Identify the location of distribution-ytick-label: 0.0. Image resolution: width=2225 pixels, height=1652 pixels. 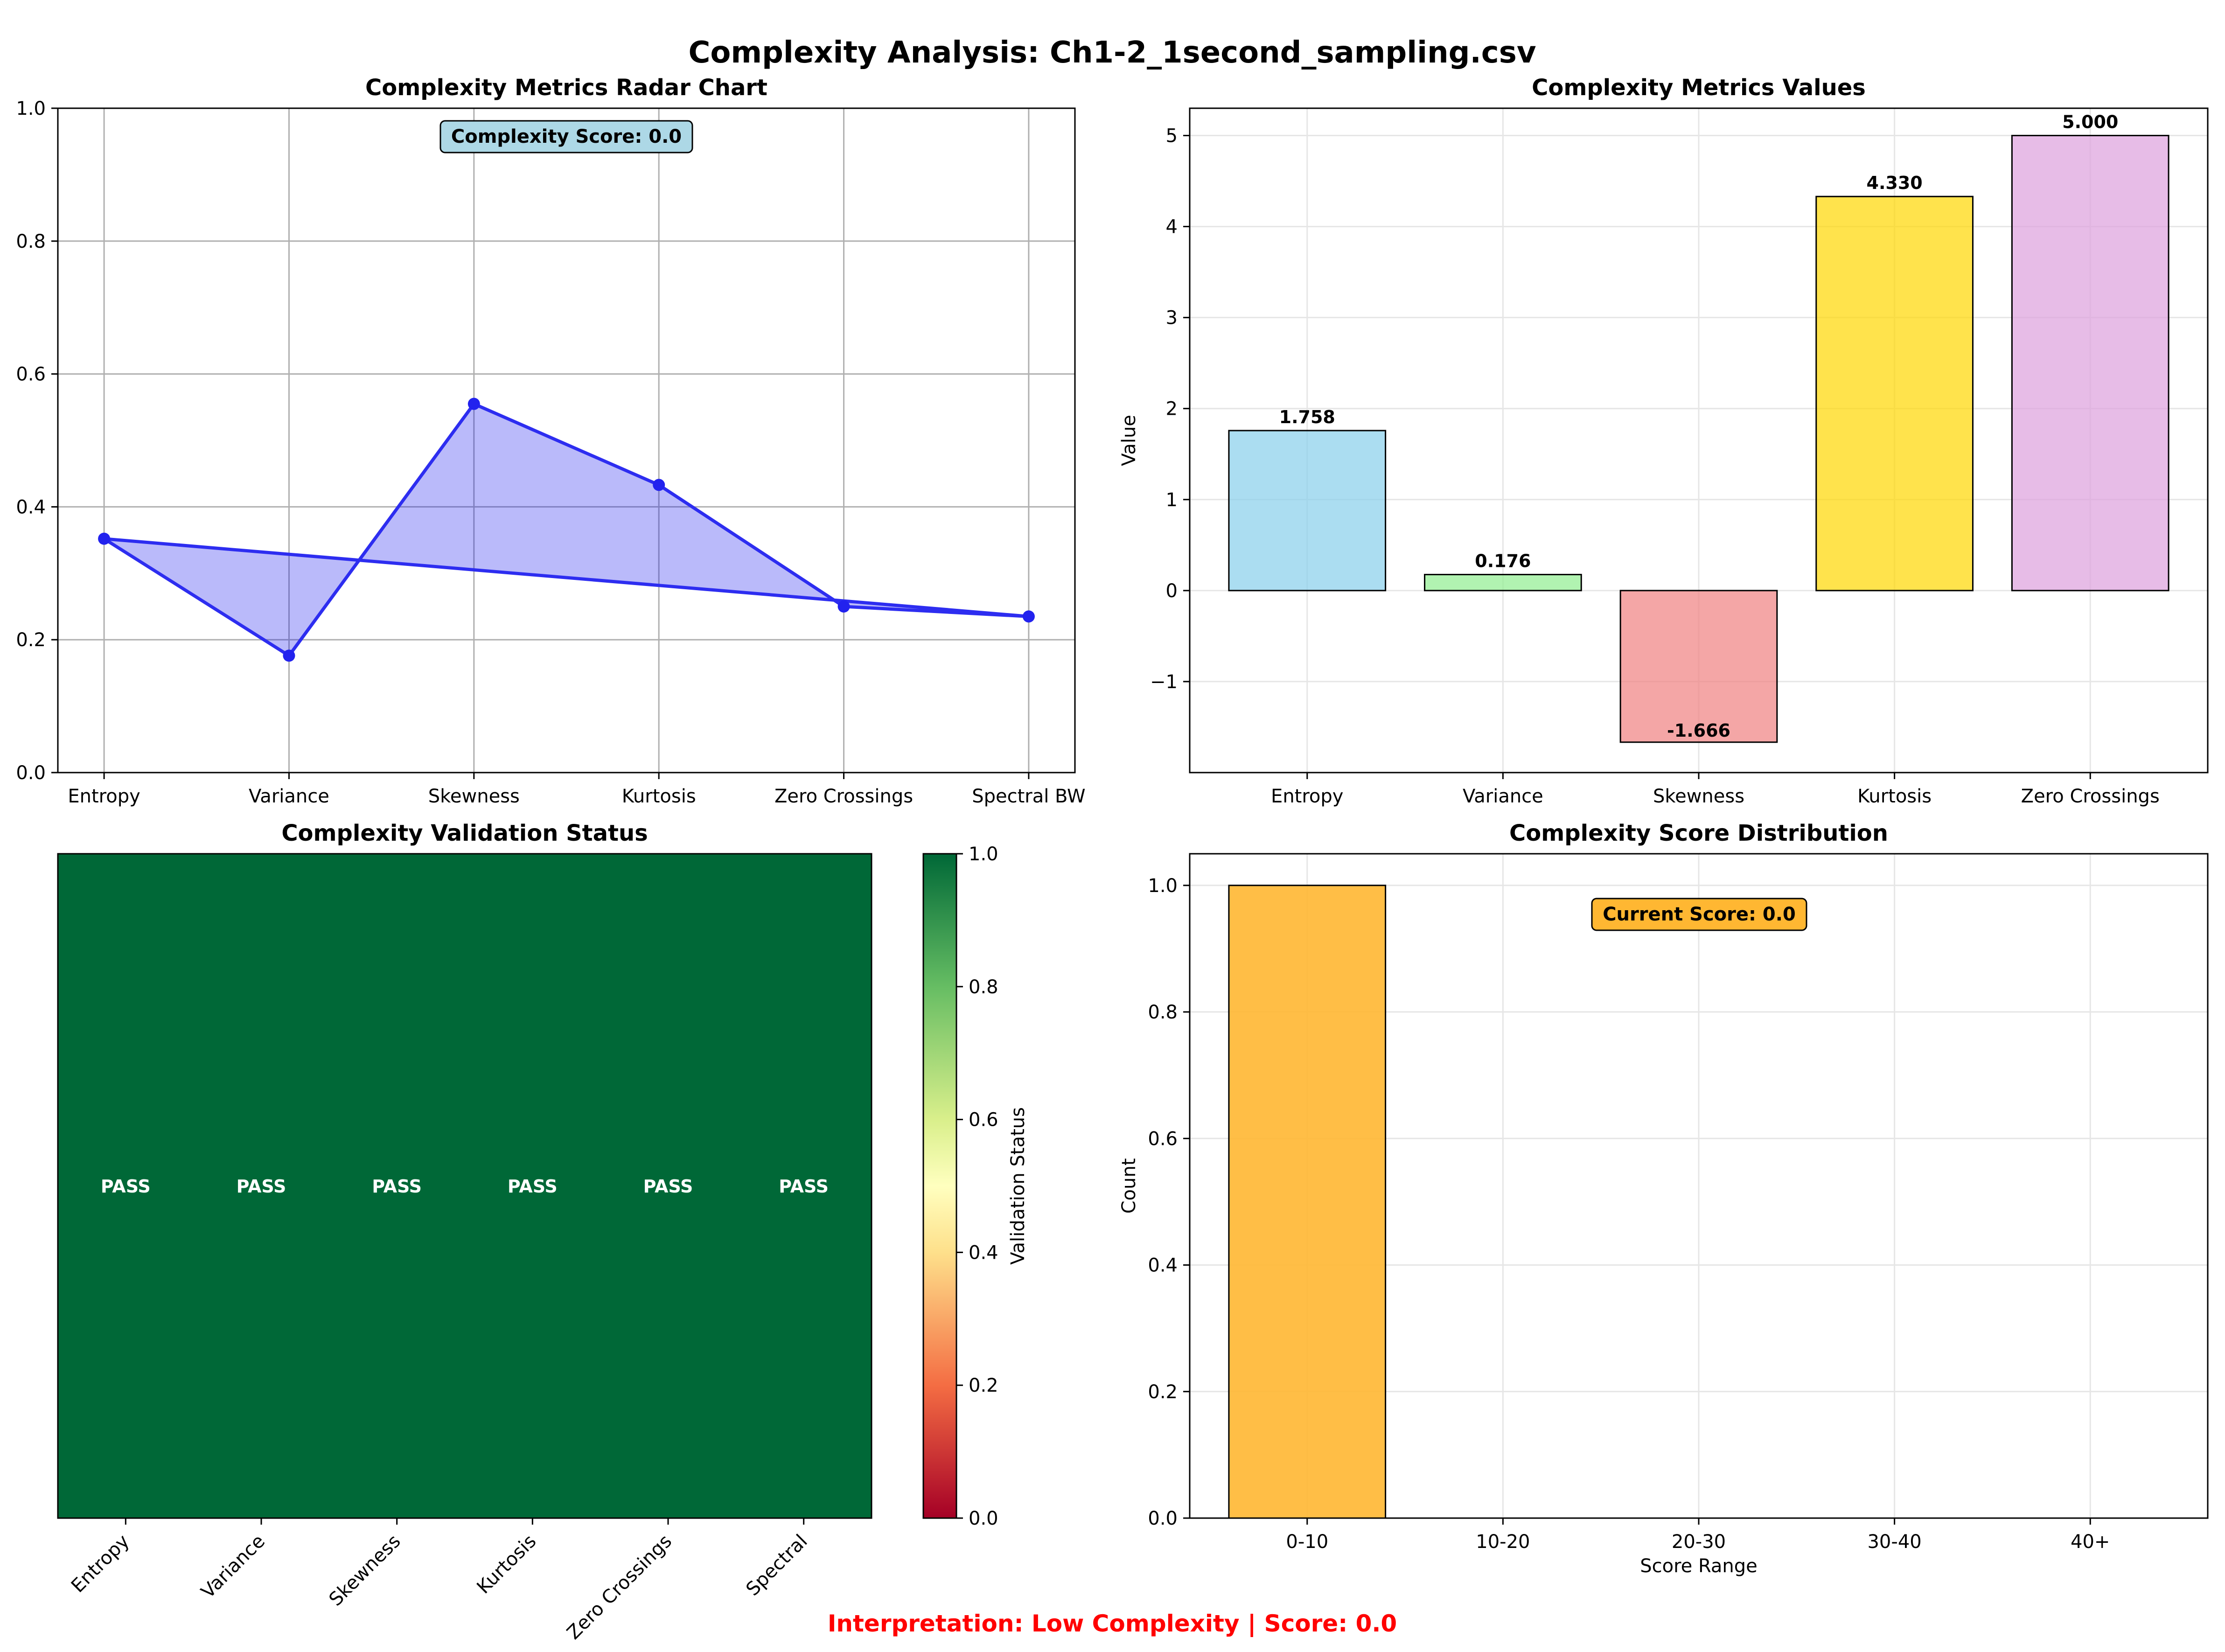
(1163, 1519).